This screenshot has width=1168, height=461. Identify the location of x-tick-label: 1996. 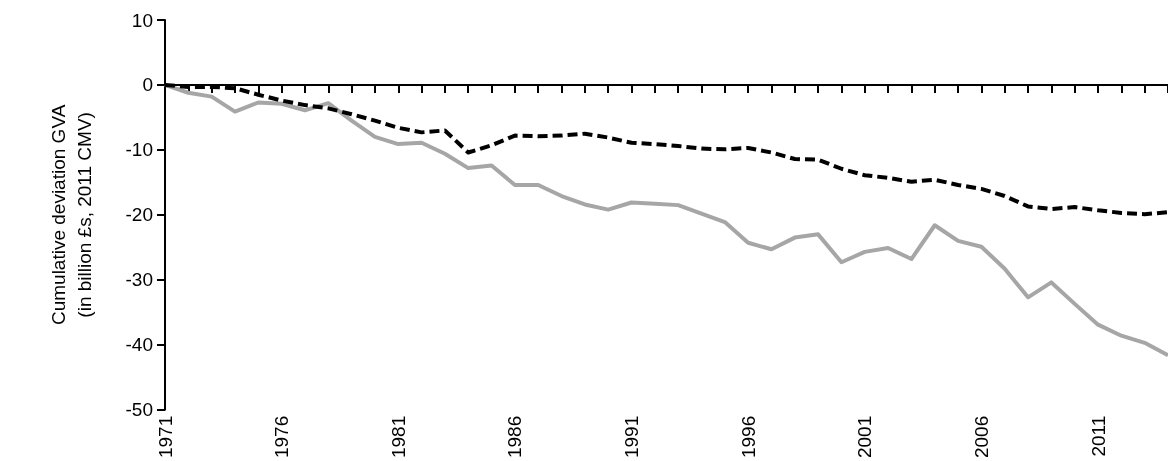
(748, 437).